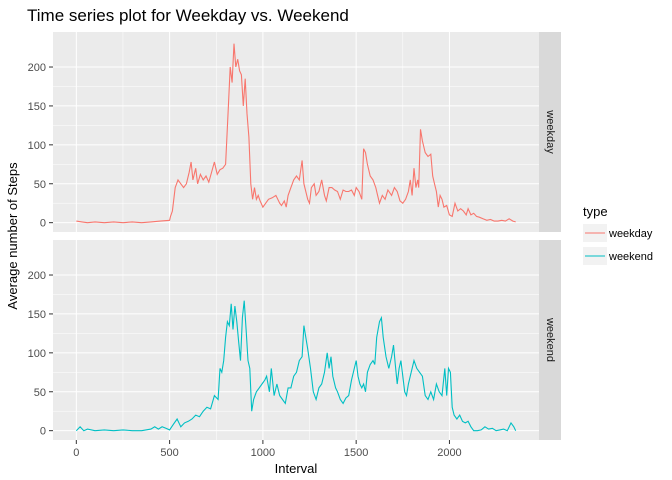 This screenshot has height=480, width=672. I want to click on x-tick-label: 2000, so click(449, 453).